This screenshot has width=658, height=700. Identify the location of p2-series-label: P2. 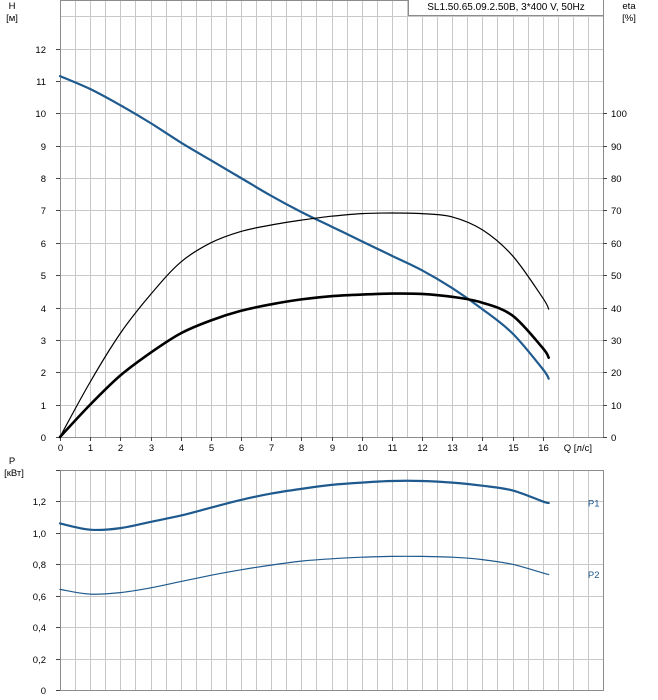
(594, 575).